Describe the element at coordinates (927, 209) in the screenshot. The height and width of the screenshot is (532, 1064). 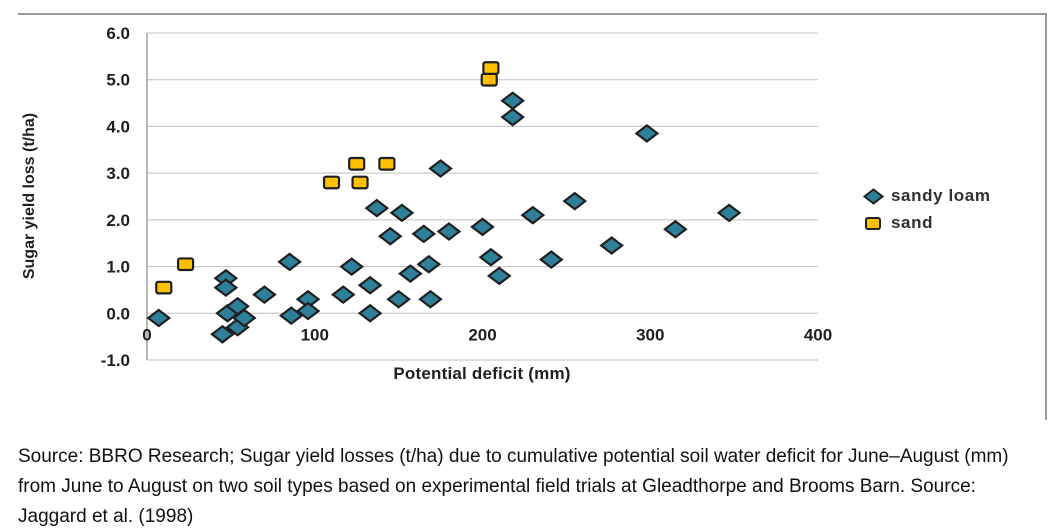
I see `legend: sandy loam sand` at that location.